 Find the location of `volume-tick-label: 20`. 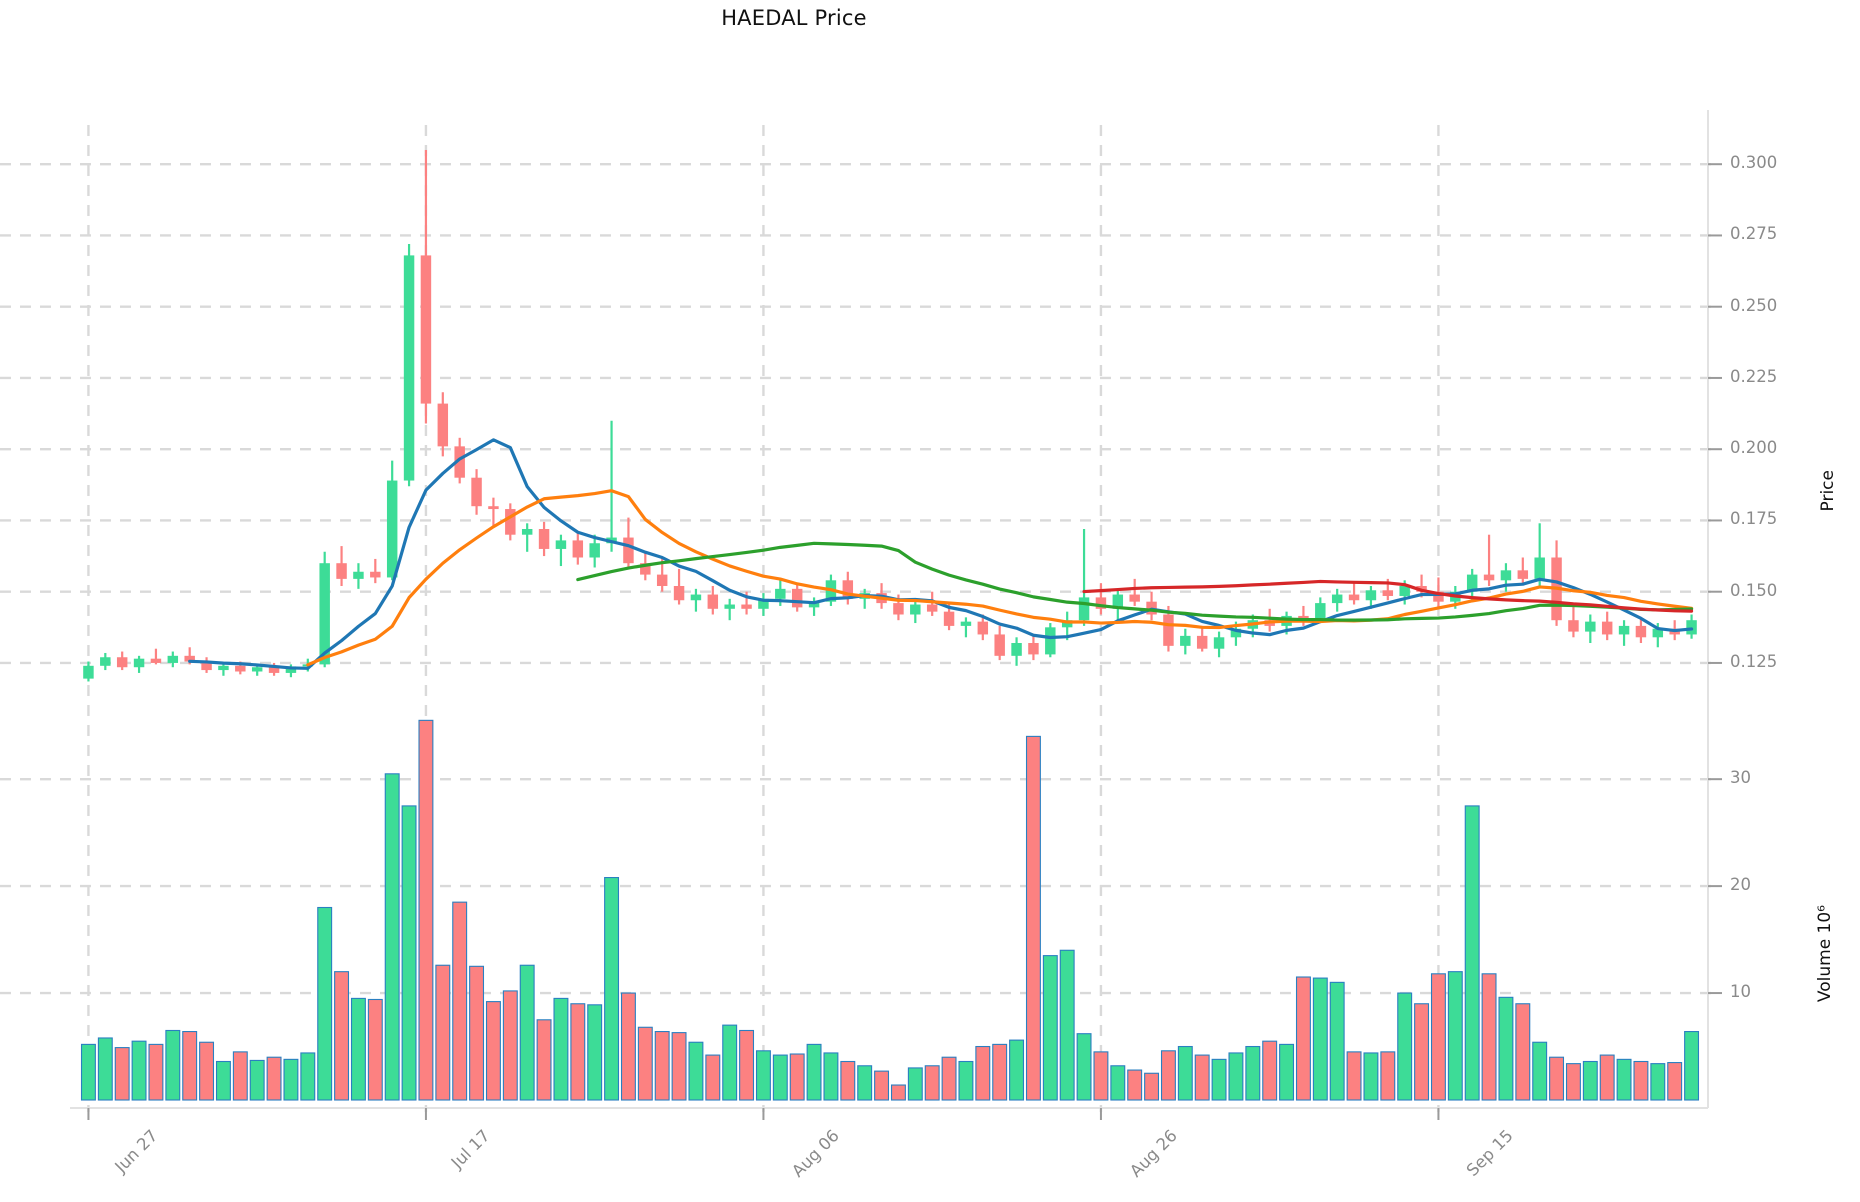

volume-tick-label: 20 is located at coordinates (1740, 885).